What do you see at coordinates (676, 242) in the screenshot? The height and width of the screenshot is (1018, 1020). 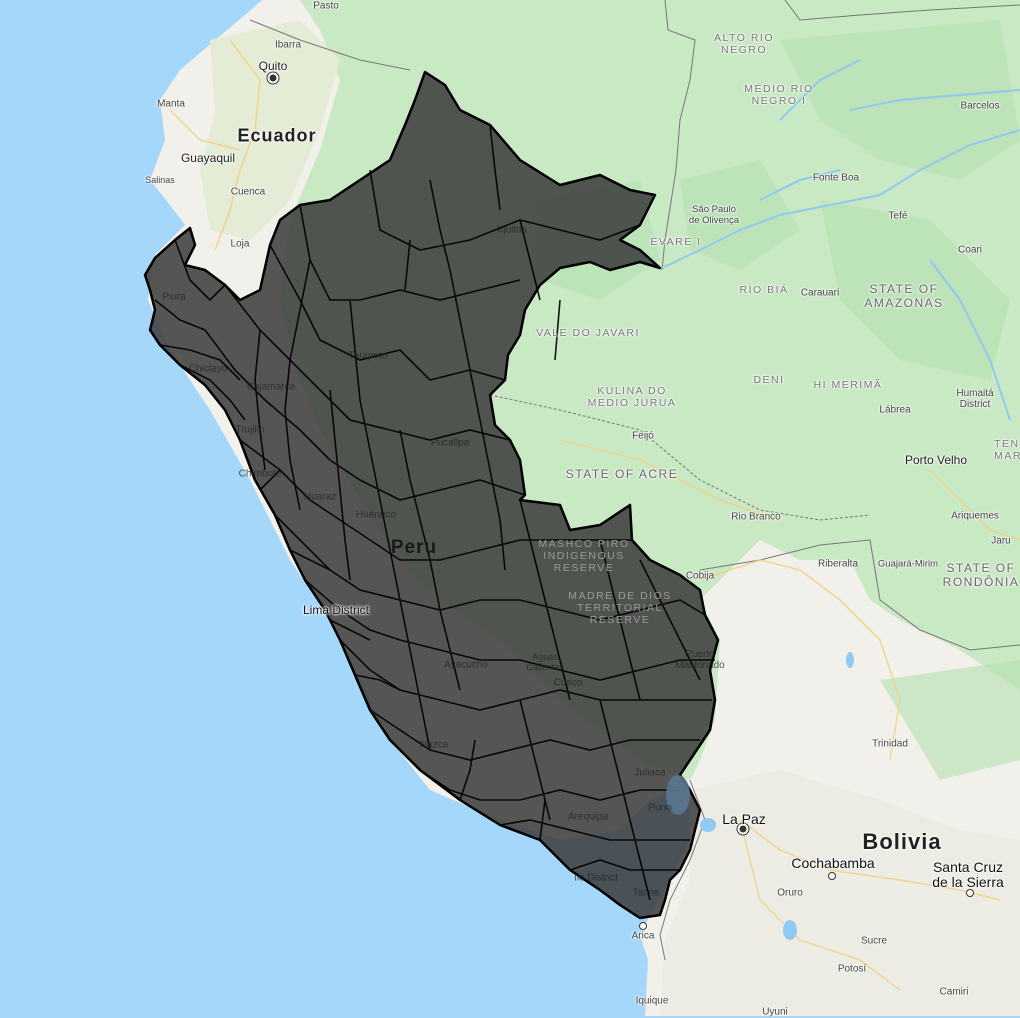 I see `region-label-evare: ÉVARE I` at bounding box center [676, 242].